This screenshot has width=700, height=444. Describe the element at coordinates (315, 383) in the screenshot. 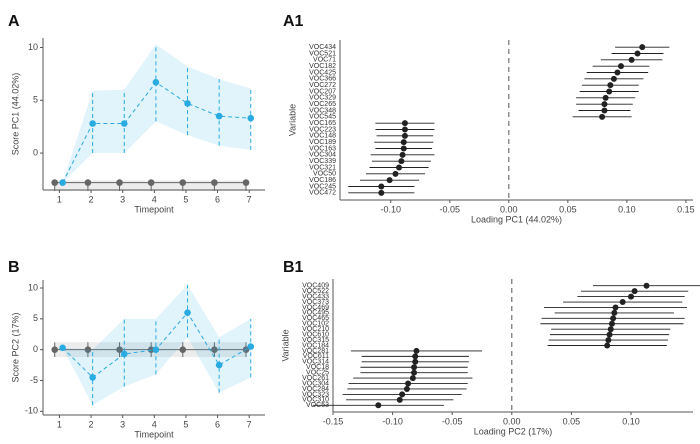

I see `category-label: VOC304` at that location.